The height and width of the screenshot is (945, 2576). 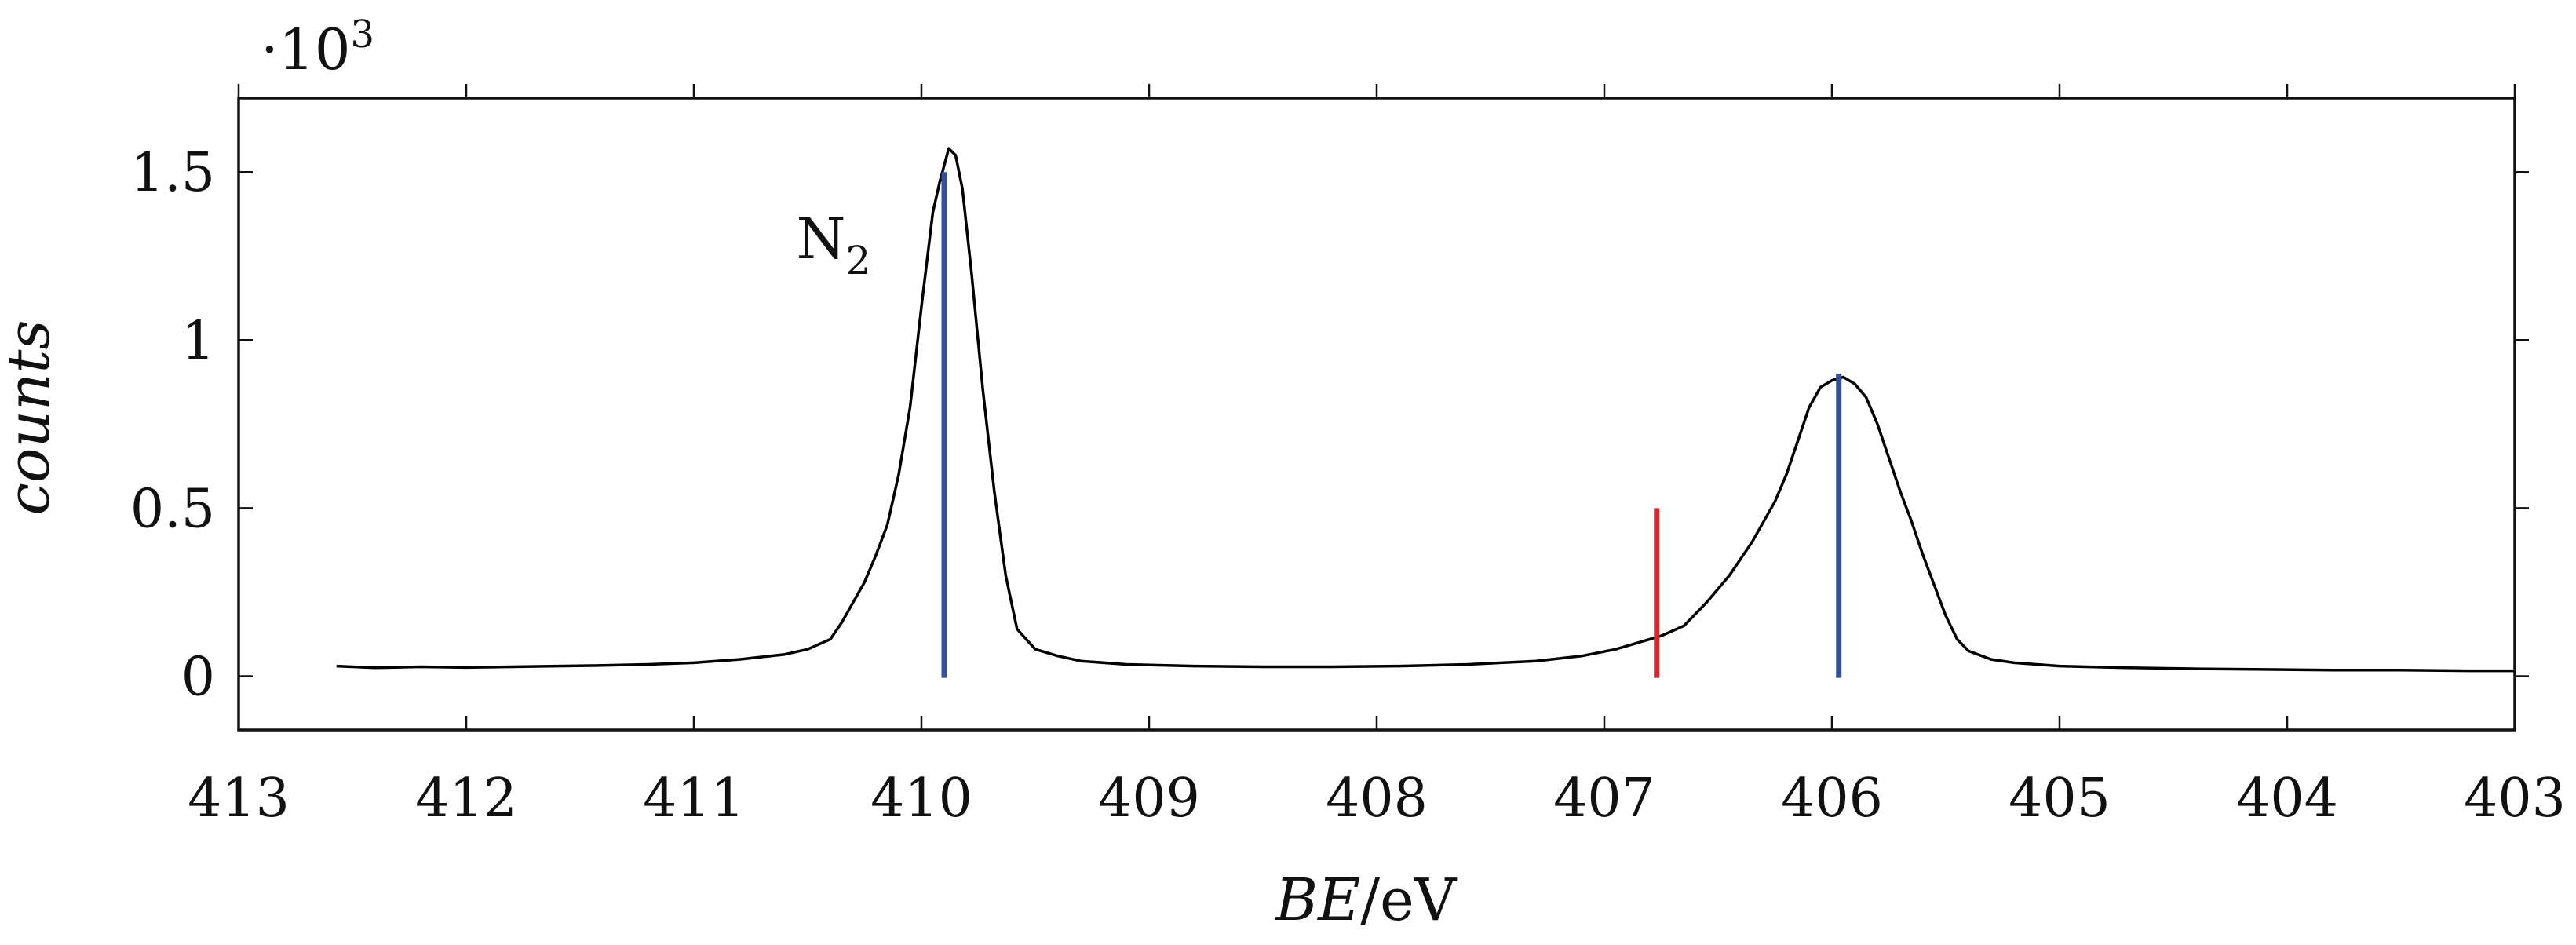 What do you see at coordinates (694, 799) in the screenshot?
I see `x-tick-label: 411` at bounding box center [694, 799].